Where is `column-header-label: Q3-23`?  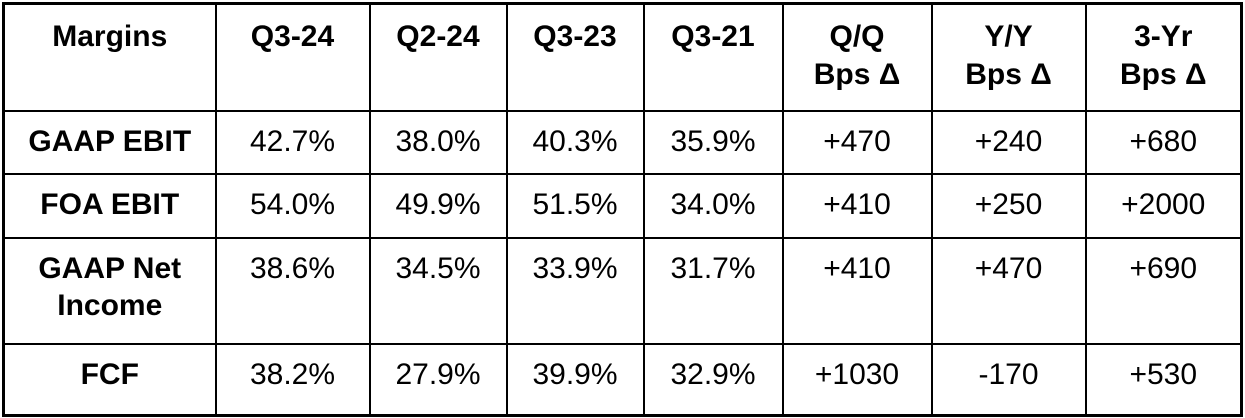 column-header-label: Q3-23 is located at coordinates (575, 36).